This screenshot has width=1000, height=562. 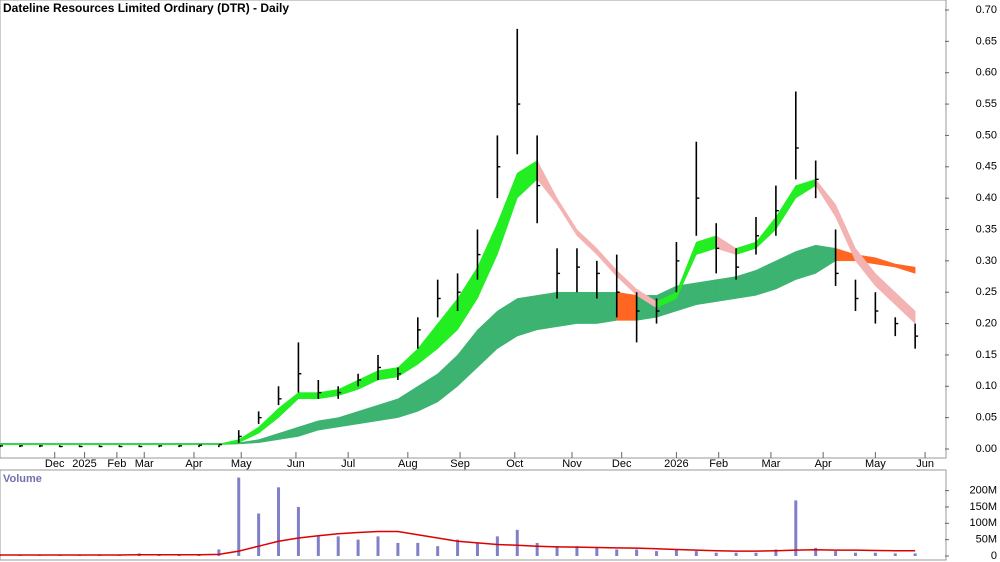 What do you see at coordinates (983, 507) in the screenshot?
I see `y-tick-label: 150M` at bounding box center [983, 507].